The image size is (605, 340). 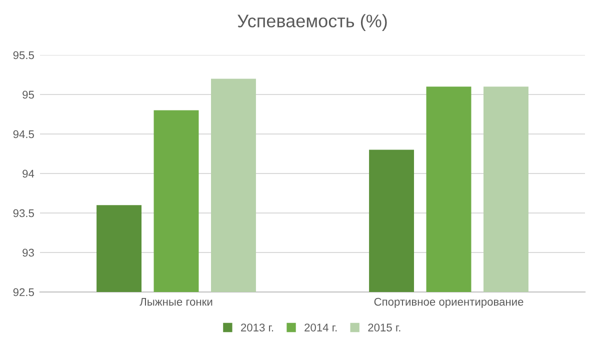 I want to click on y-tick-label: 95, so click(x=28, y=94).